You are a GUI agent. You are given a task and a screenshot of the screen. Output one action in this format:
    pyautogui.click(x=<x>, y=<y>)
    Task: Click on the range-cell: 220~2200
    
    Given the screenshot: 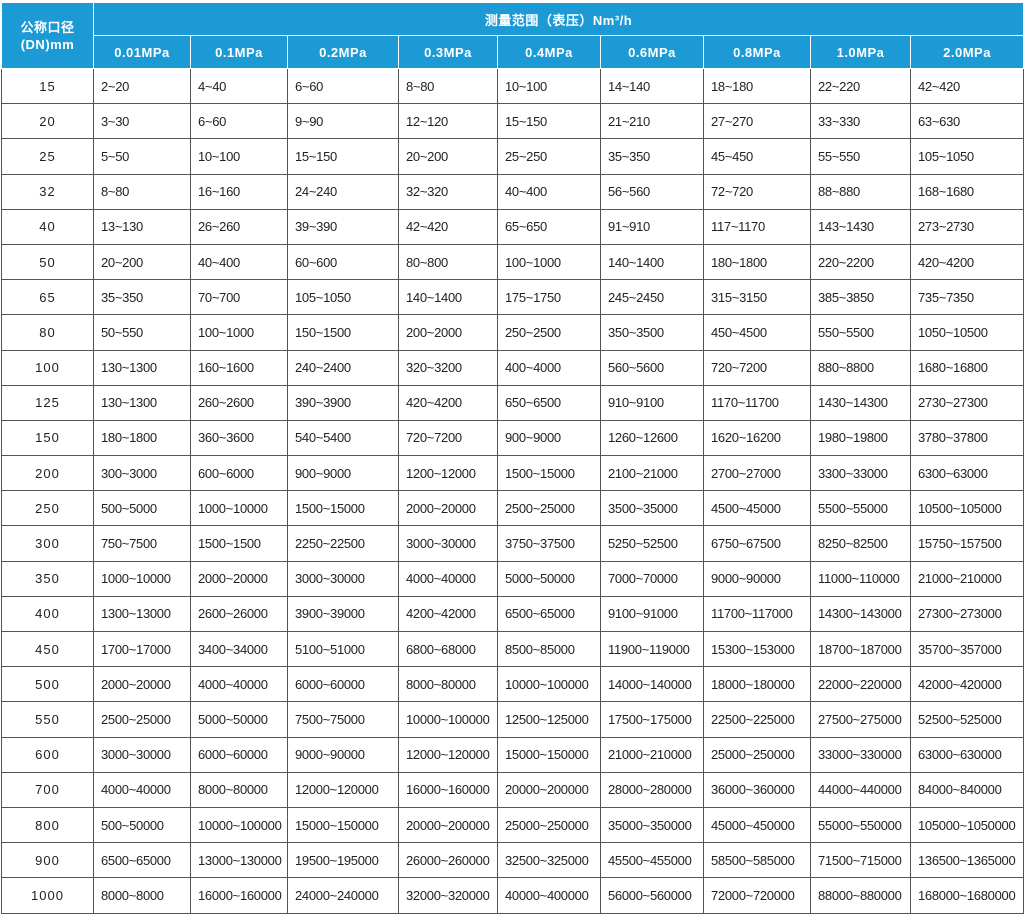 What is the action you would take?
    pyautogui.click(x=860, y=262)
    